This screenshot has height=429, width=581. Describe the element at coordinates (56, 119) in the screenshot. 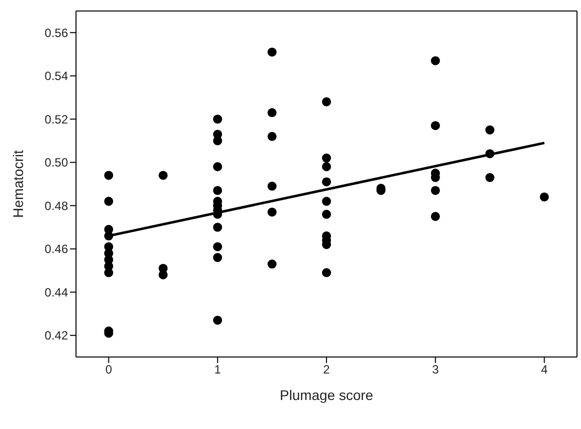

I see `y-tick-label: 0.52` at that location.